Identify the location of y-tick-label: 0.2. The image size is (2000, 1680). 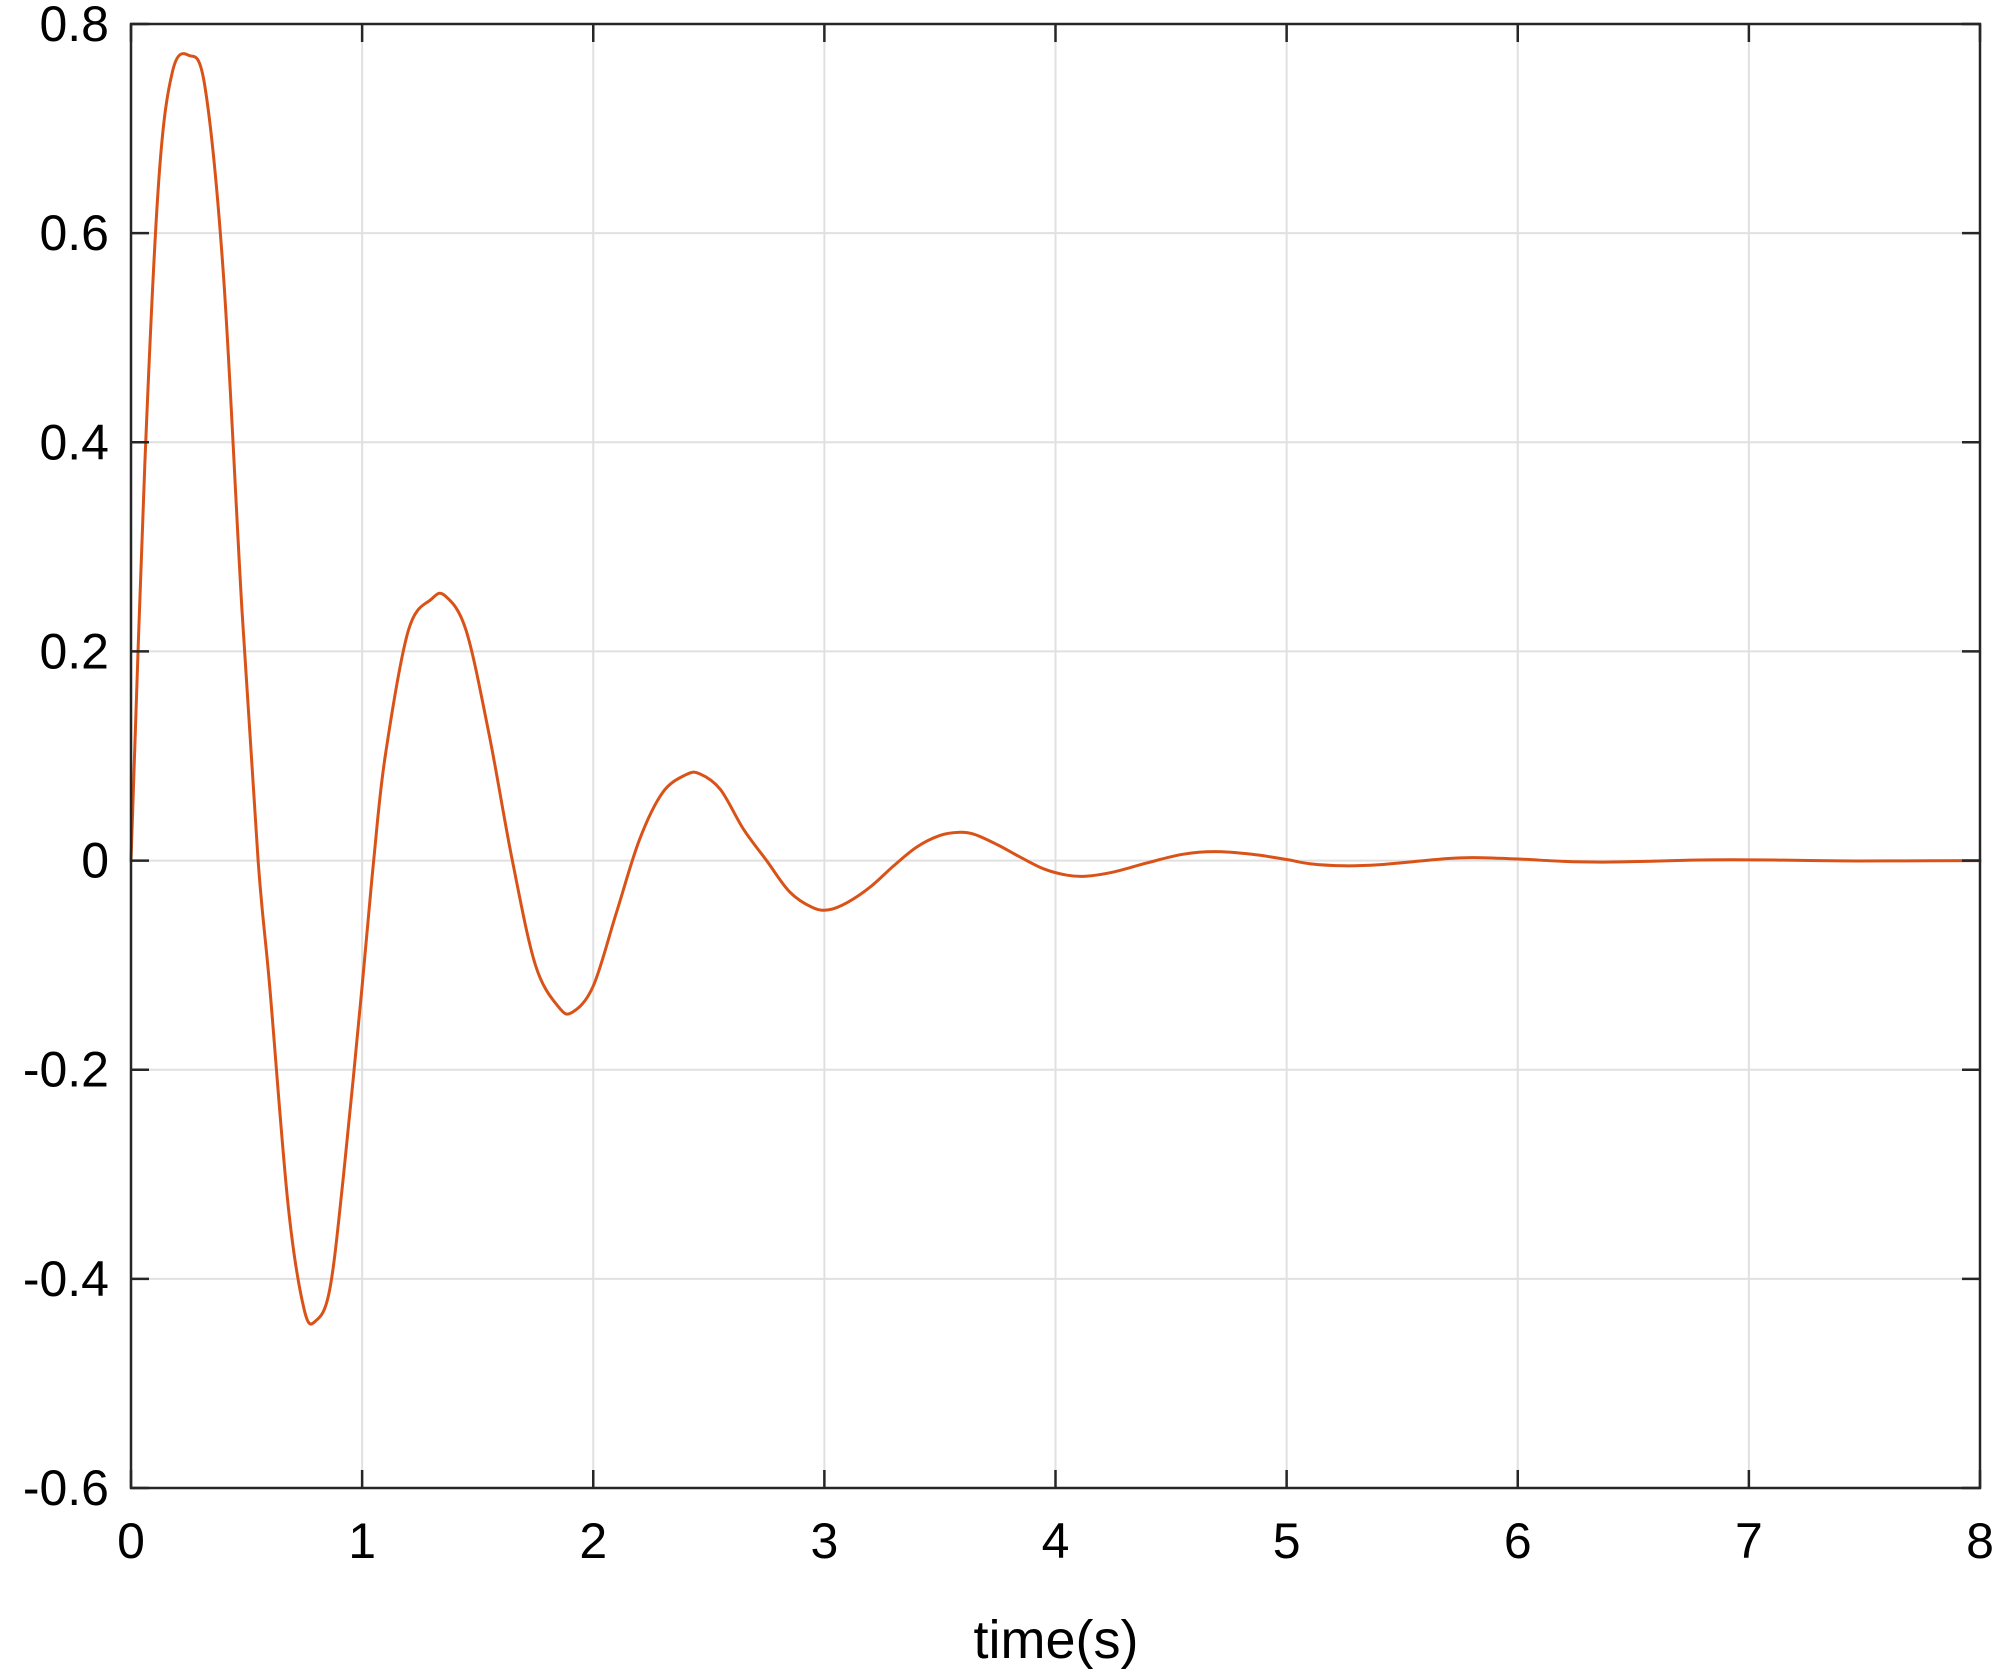
(74, 651).